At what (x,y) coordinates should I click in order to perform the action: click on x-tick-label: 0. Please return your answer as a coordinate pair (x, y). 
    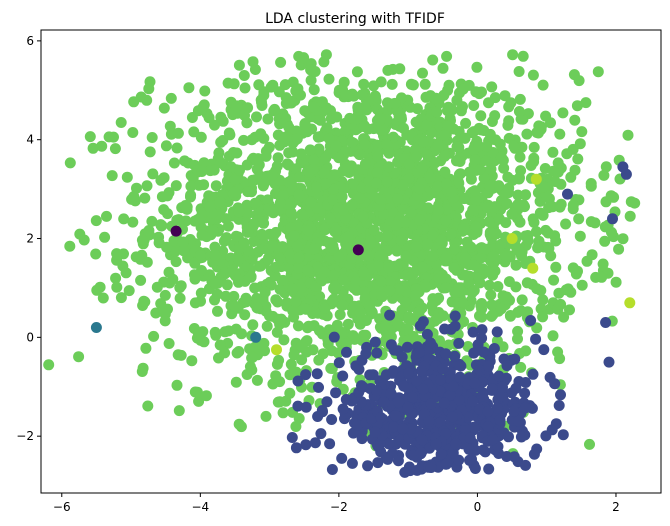
    Looking at the image, I should click on (478, 507).